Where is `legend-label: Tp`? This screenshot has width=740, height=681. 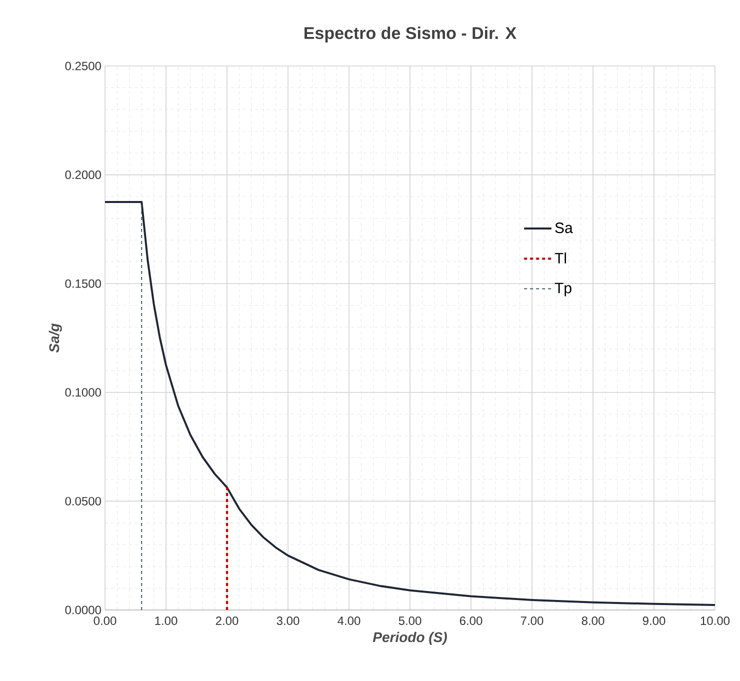
legend-label: Tp is located at coordinates (563, 289).